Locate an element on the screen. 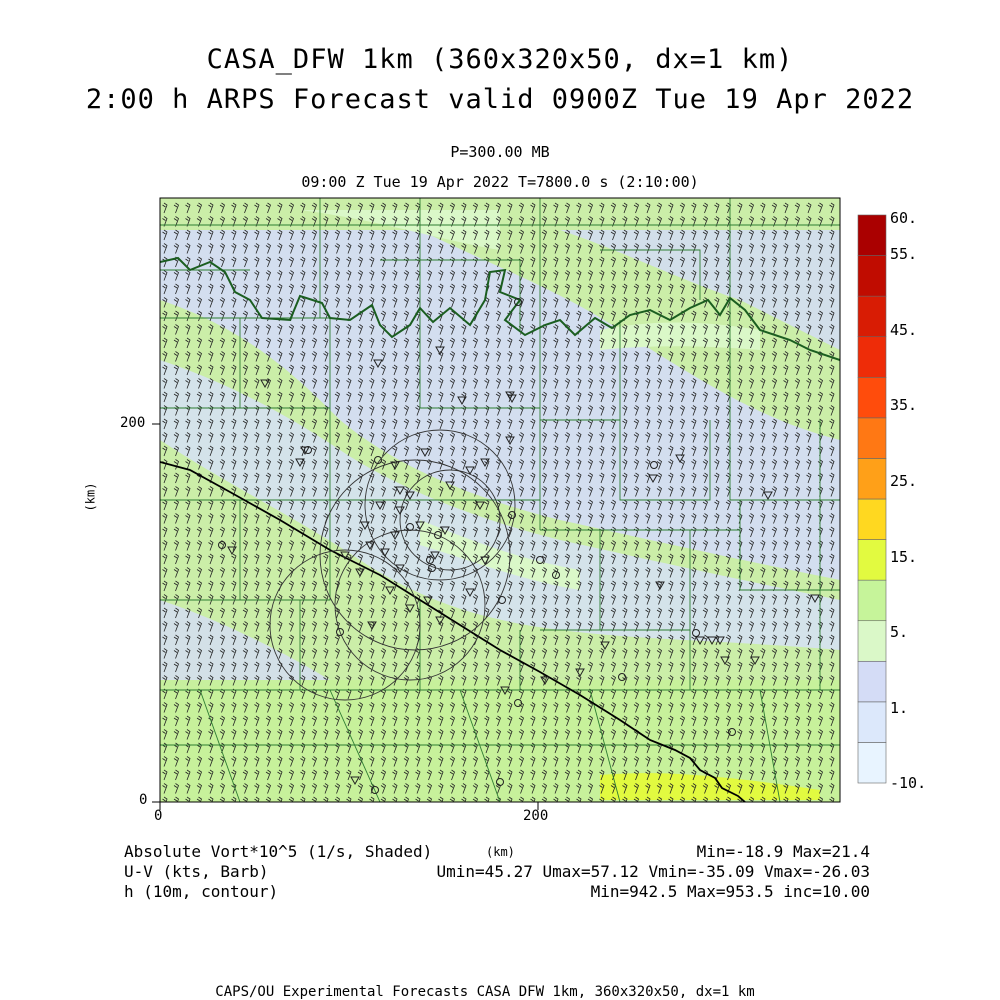 Image resolution: width=1000 pixels, height=1000 pixels. state-border-red-river is located at coordinates (500, 308).